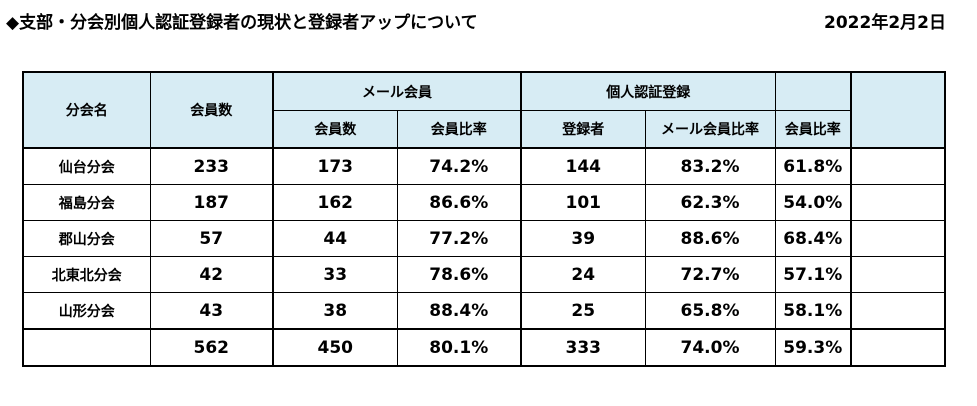 The width and height of the screenshot is (977, 406). What do you see at coordinates (211, 311) in the screenshot?
I see `cell-members: 43` at bounding box center [211, 311].